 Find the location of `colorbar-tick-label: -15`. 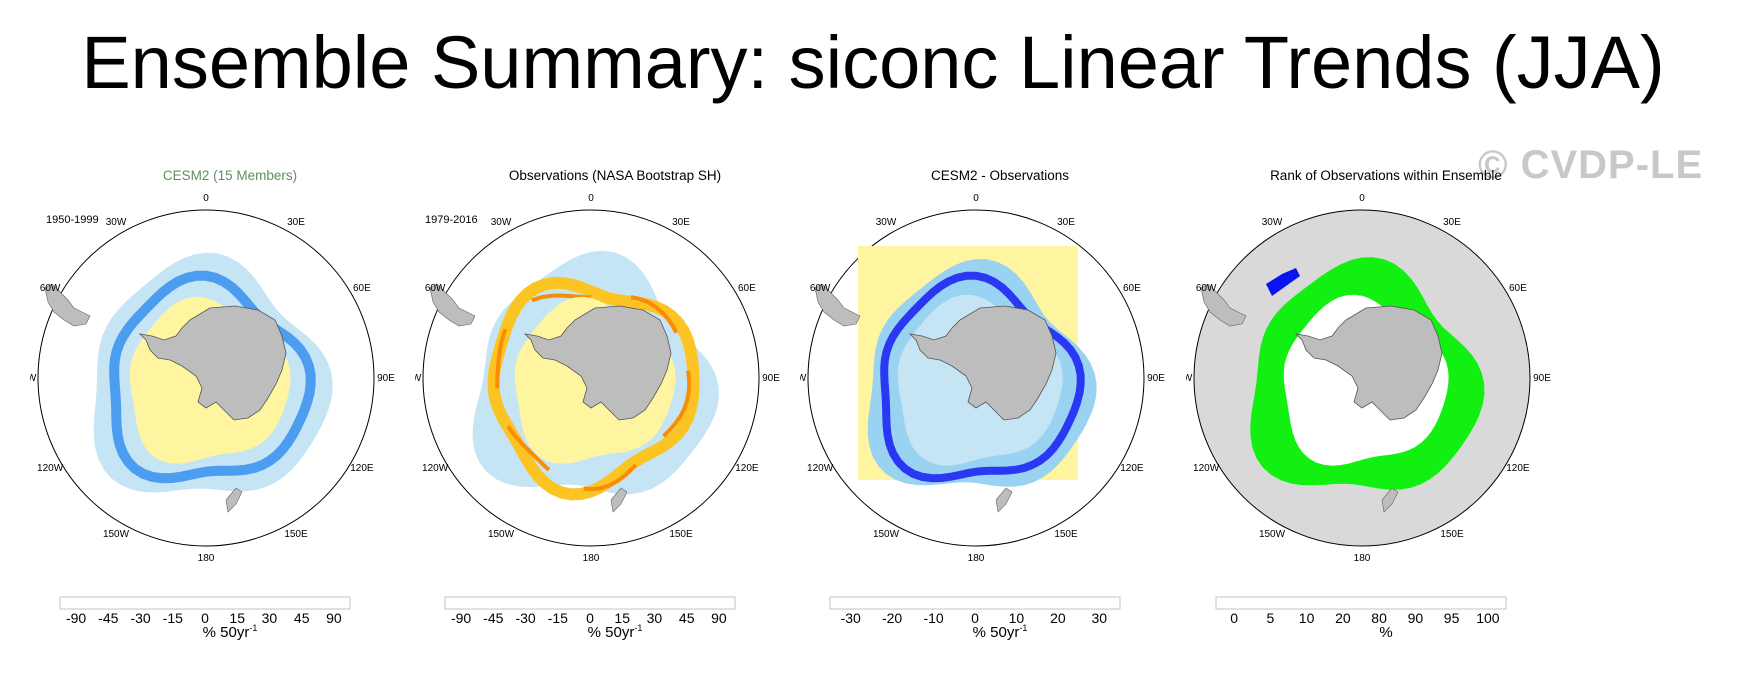

colorbar-tick-label: -15 is located at coordinates (173, 618).